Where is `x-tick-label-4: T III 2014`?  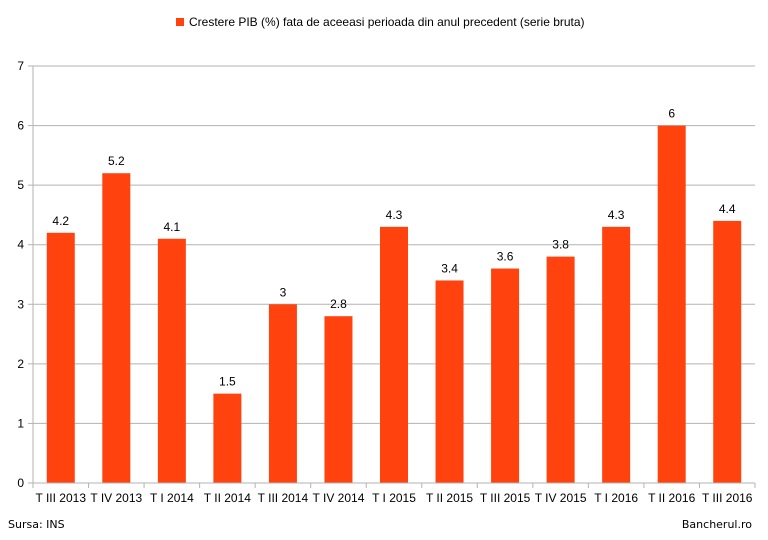
x-tick-label-4: T III 2014 is located at coordinates (283, 498).